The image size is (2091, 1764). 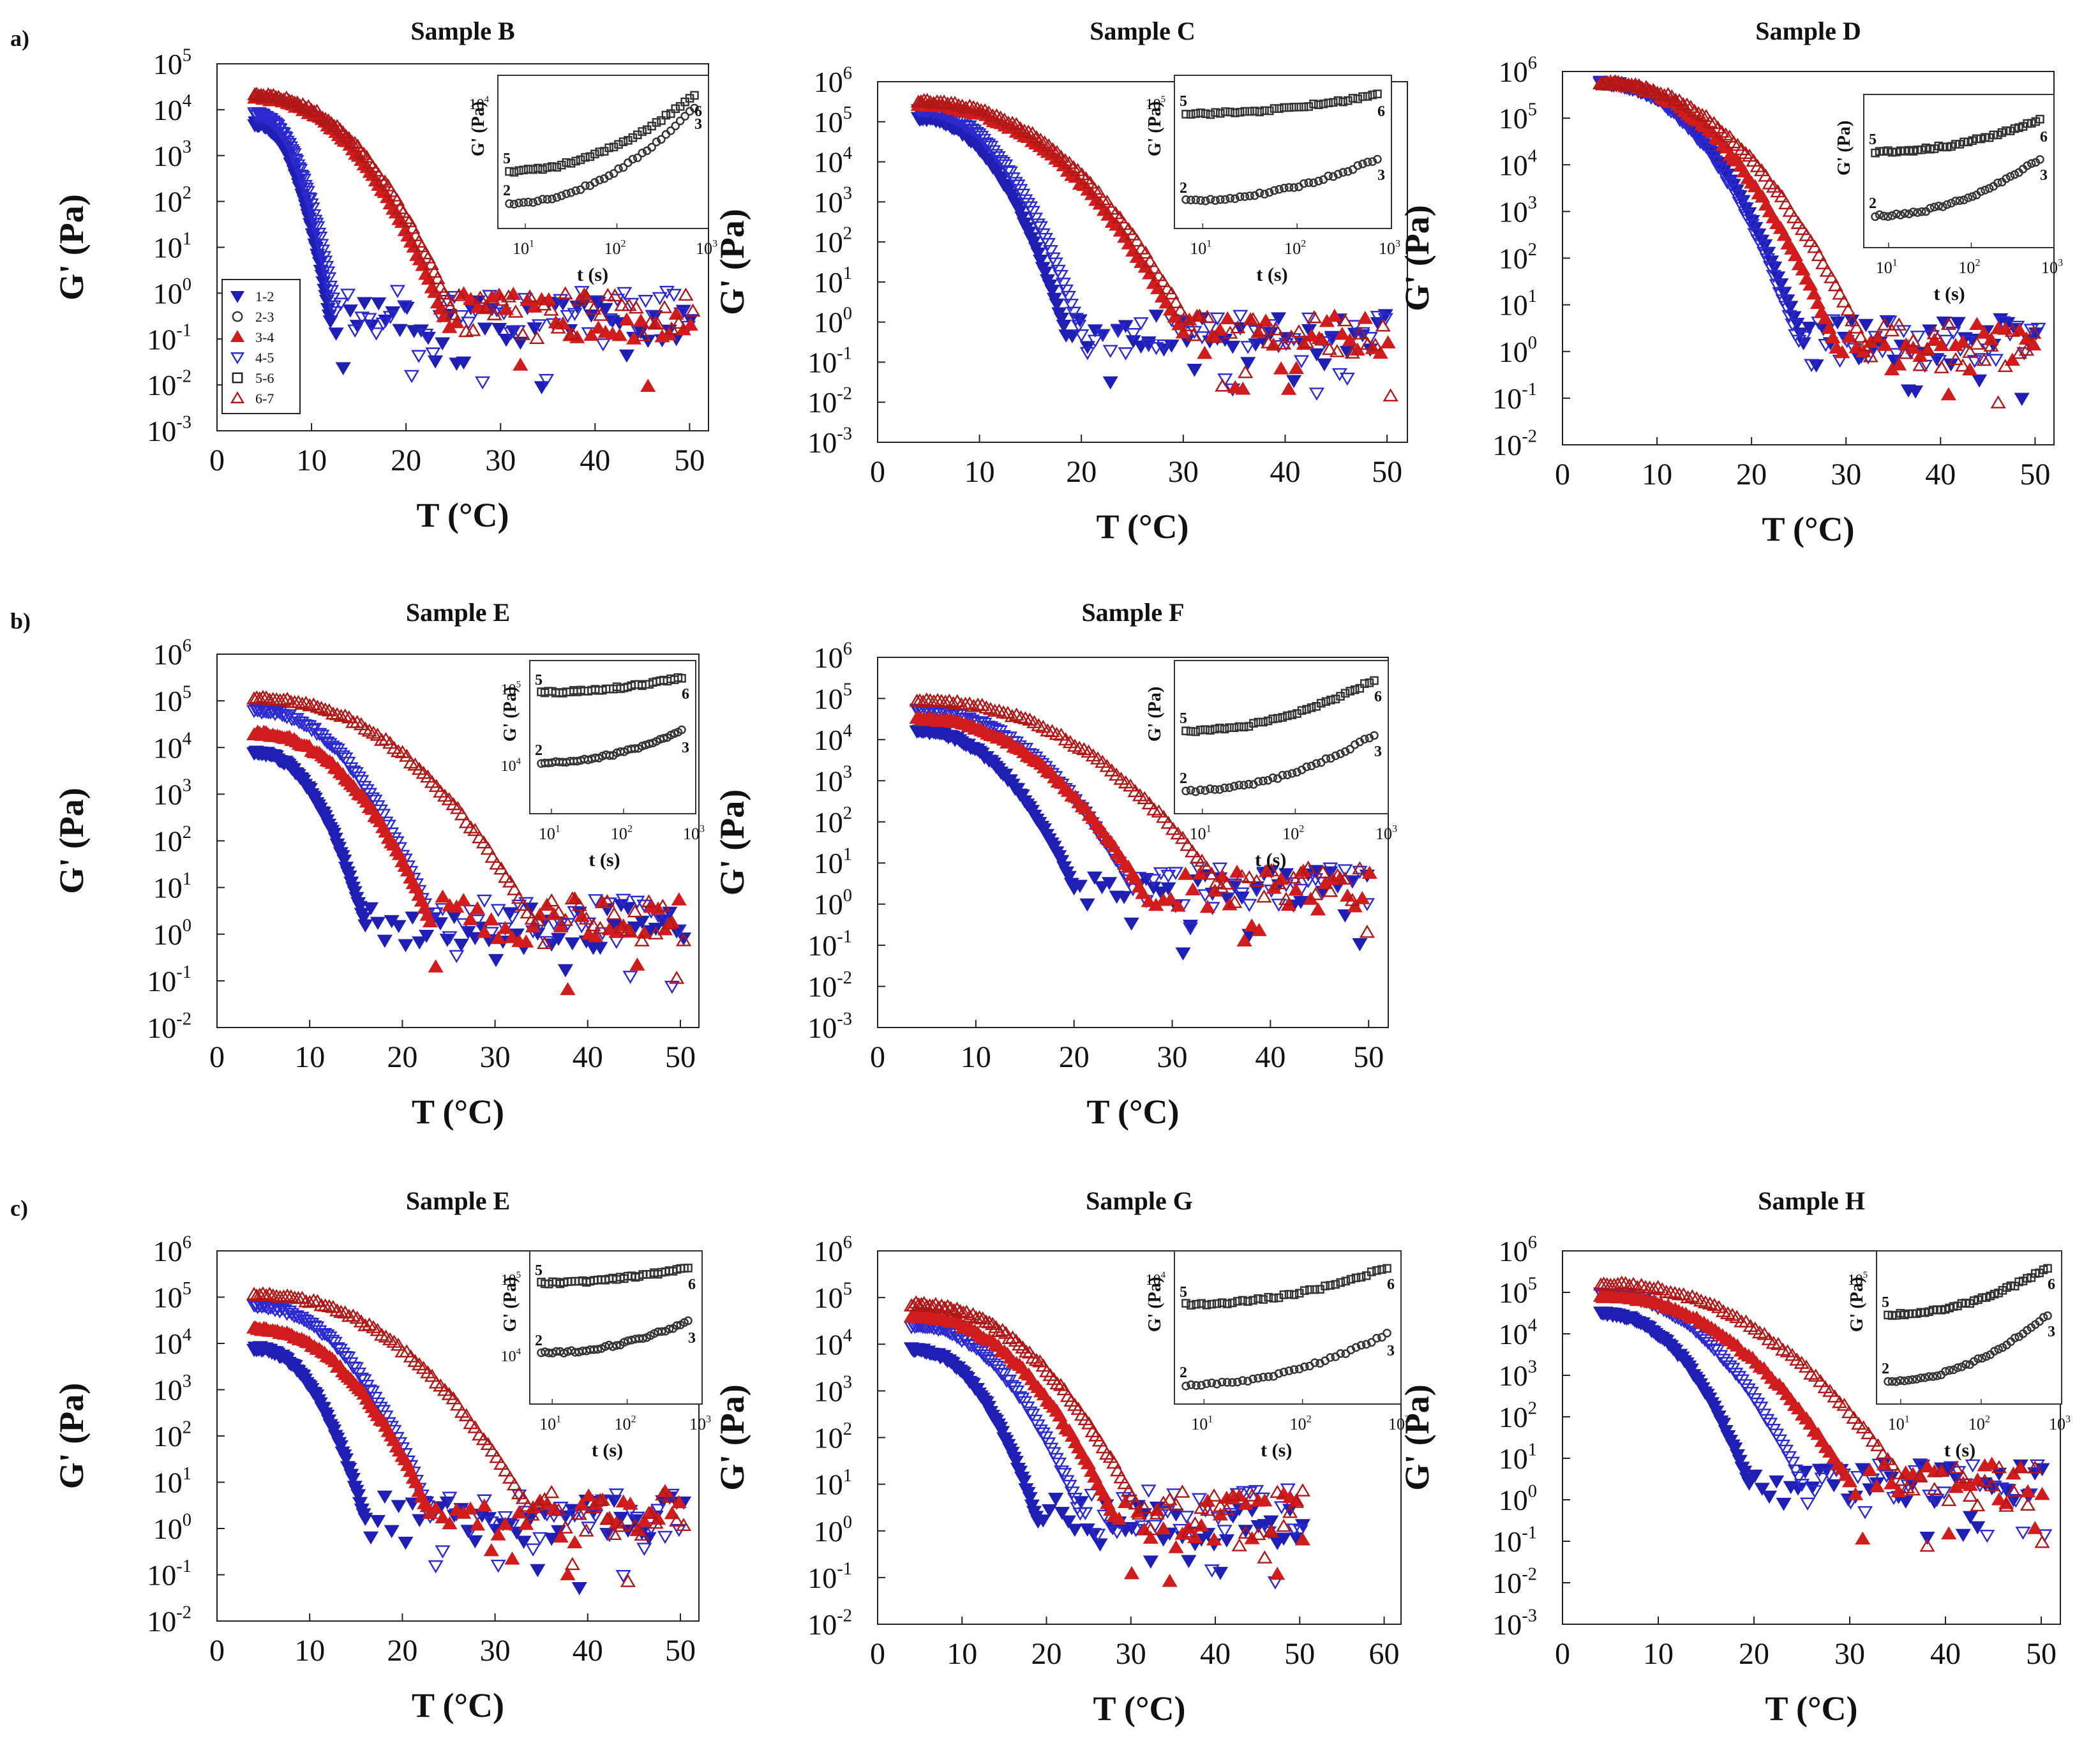 What do you see at coordinates (1751, 474) in the screenshot?
I see `x-tick-label: 20` at bounding box center [1751, 474].